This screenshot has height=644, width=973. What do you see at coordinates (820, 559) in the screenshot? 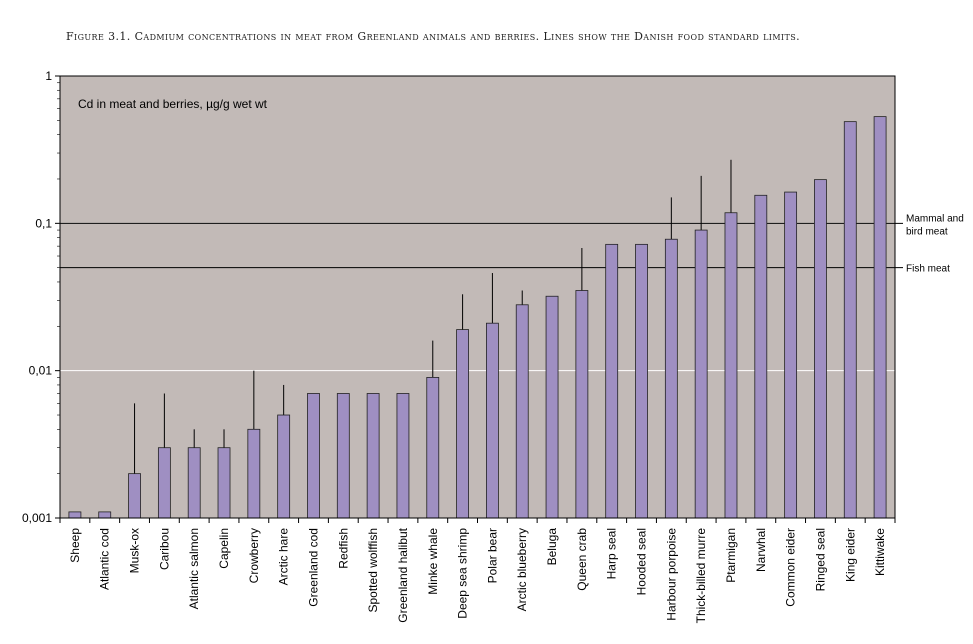
I see `x-tick-label: Ringed seal` at bounding box center [820, 559].